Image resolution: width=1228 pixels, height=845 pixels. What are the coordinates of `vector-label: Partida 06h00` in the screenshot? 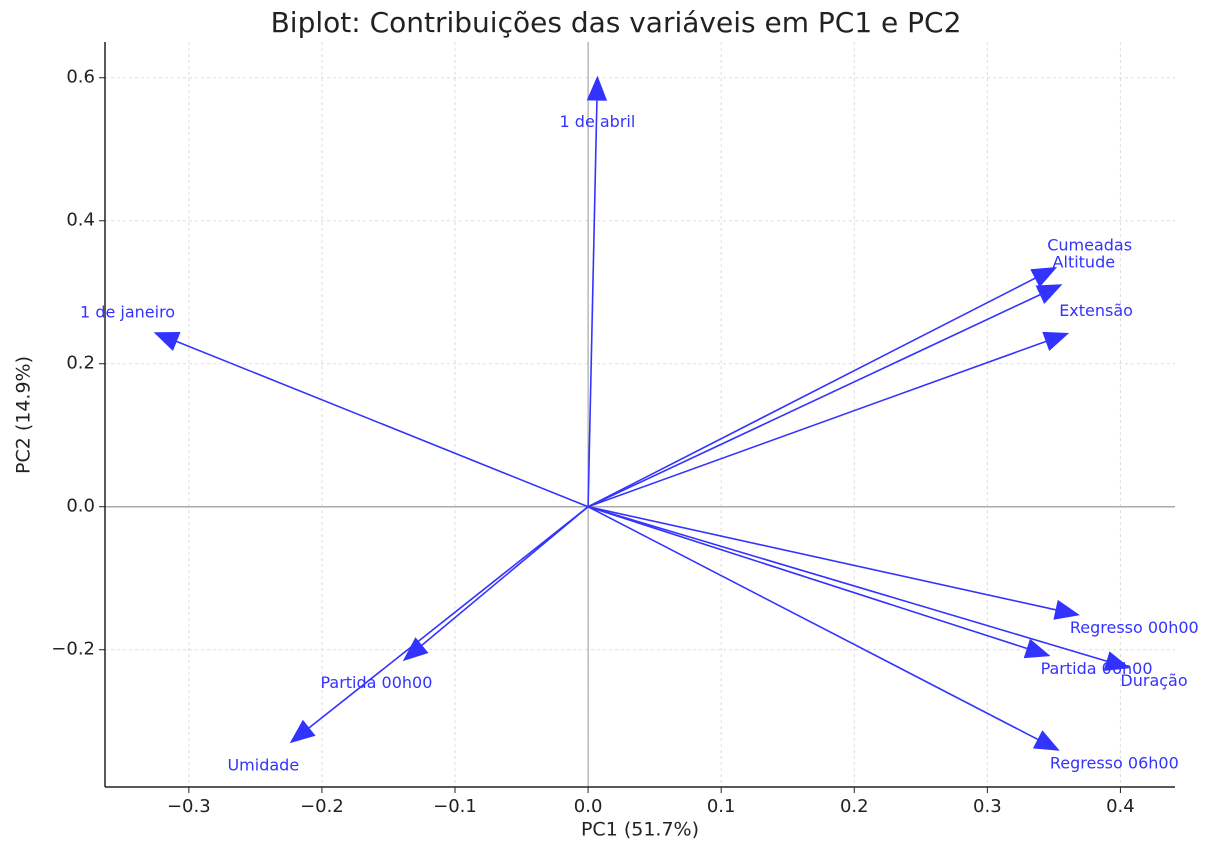 It's located at (1097, 668).